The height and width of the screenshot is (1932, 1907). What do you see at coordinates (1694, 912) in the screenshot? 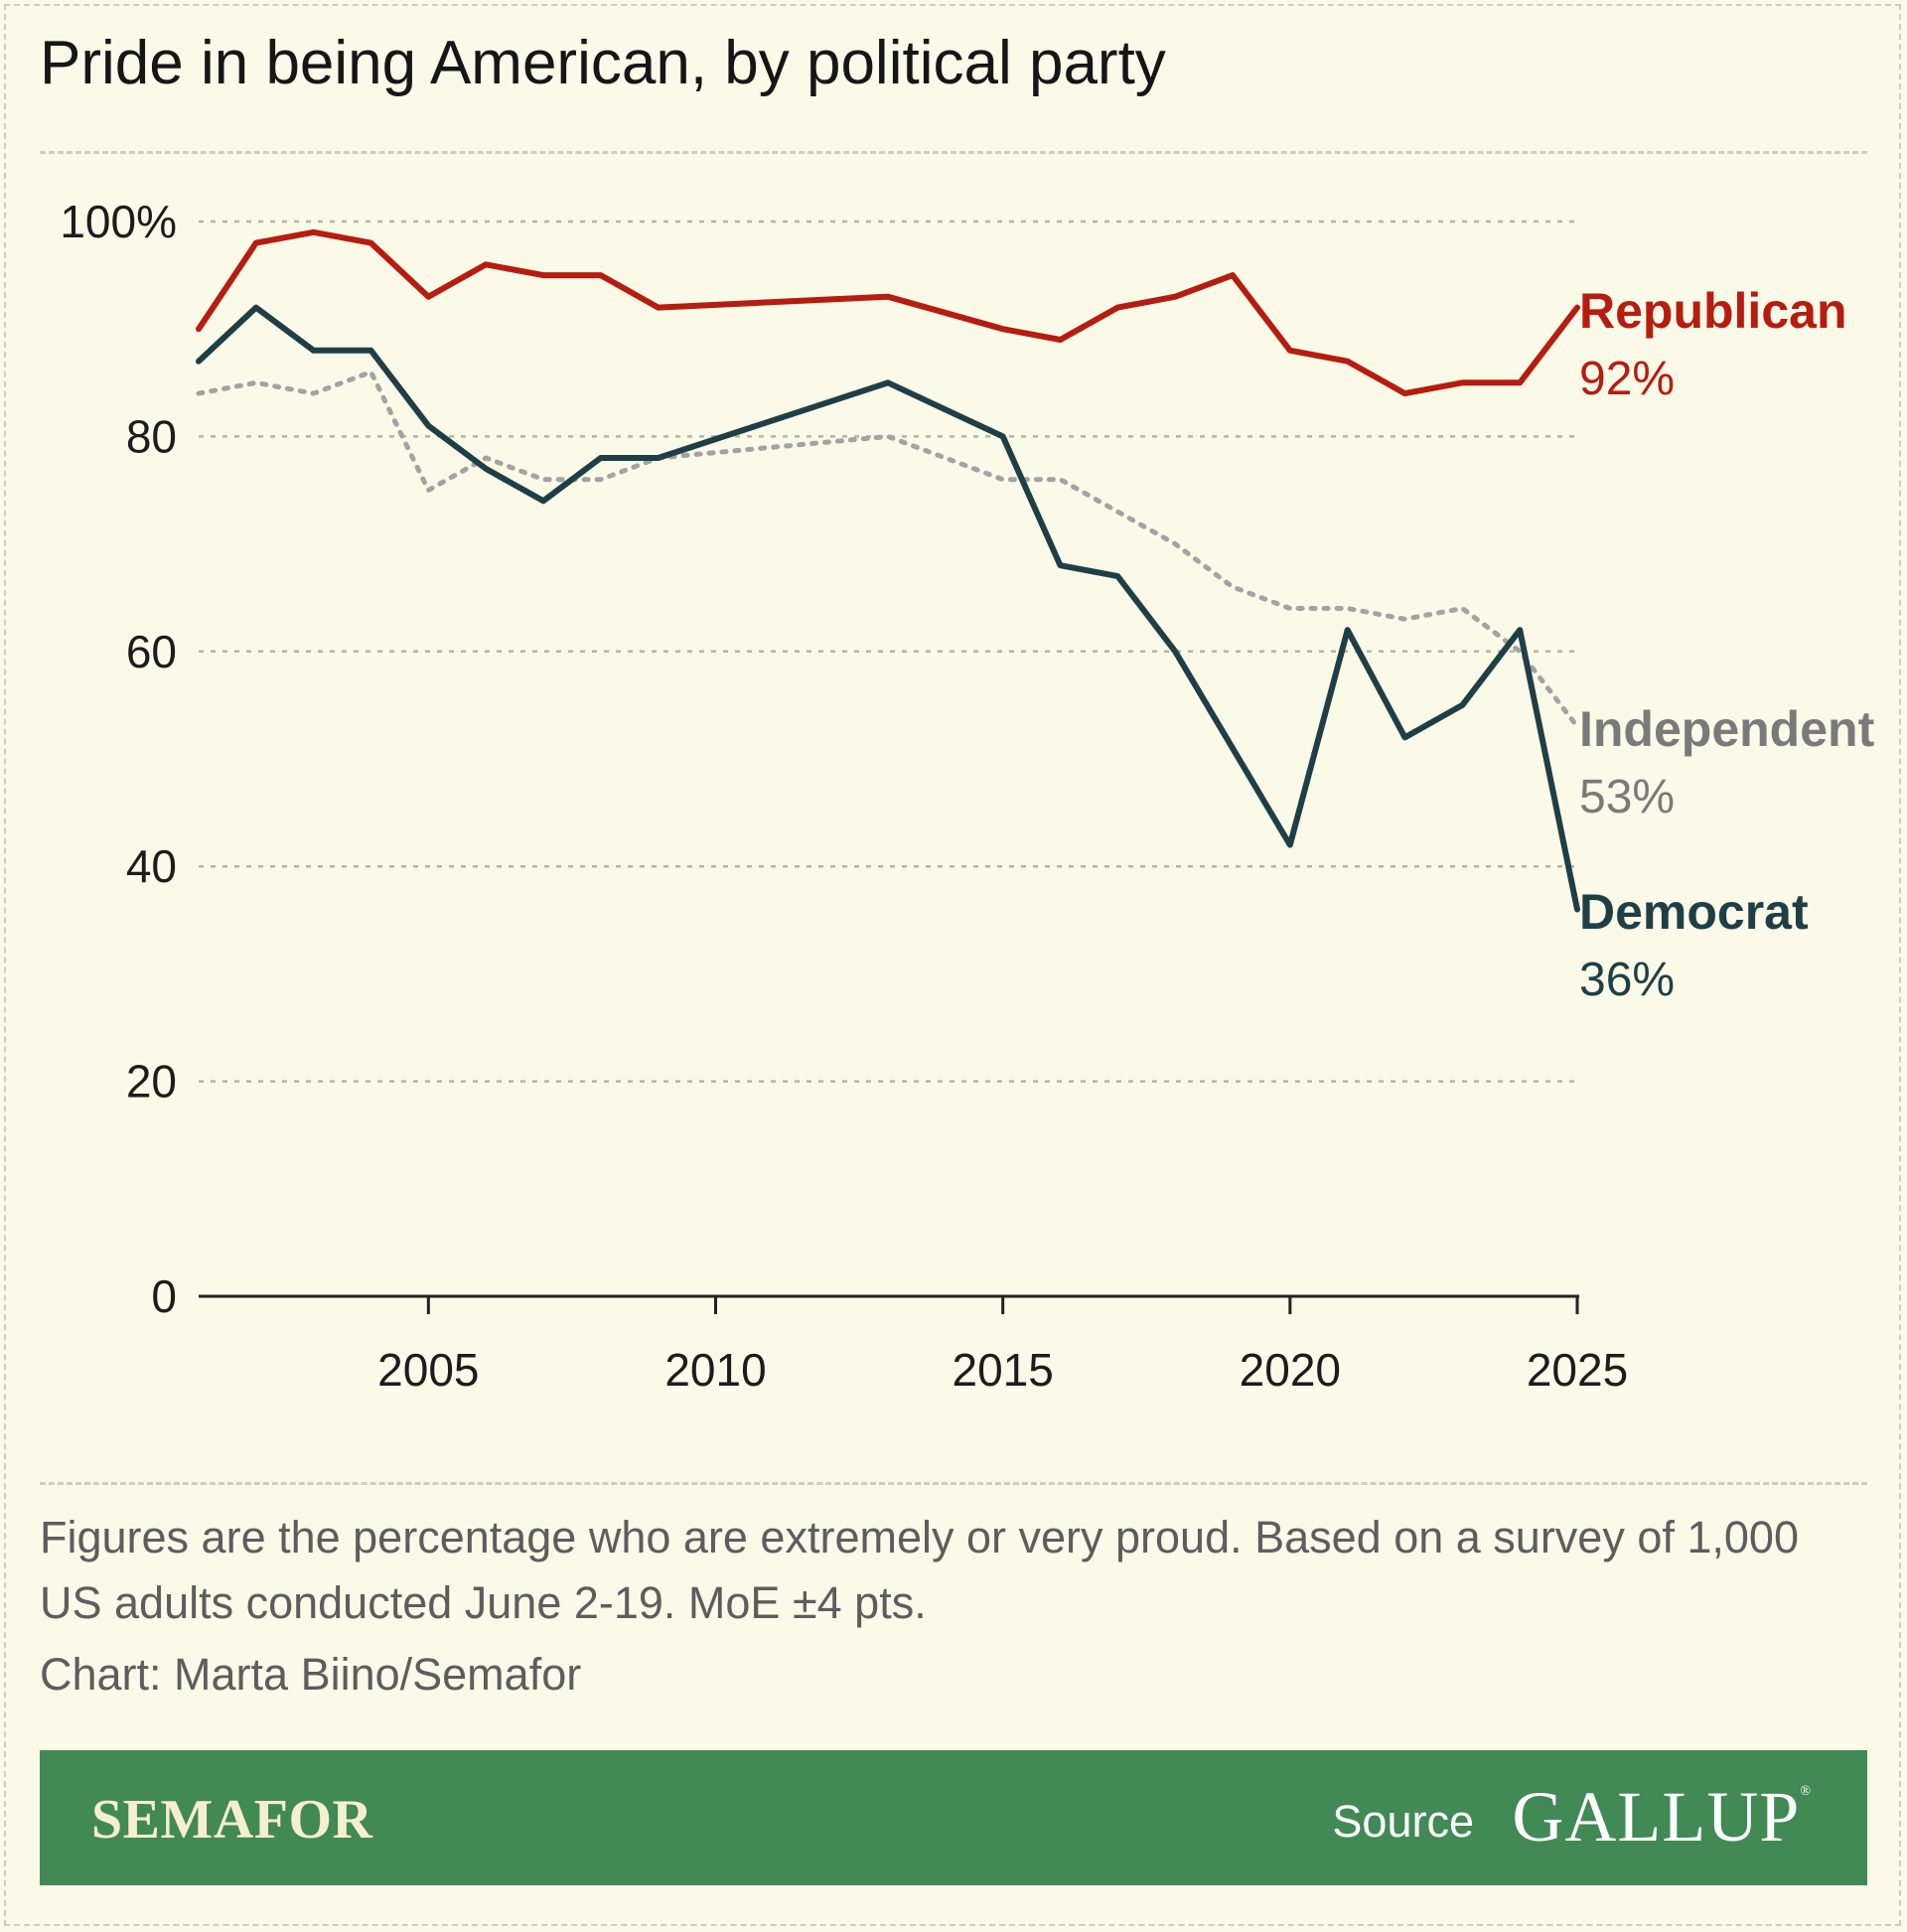
I see `series-label-democrat: Democrat` at bounding box center [1694, 912].